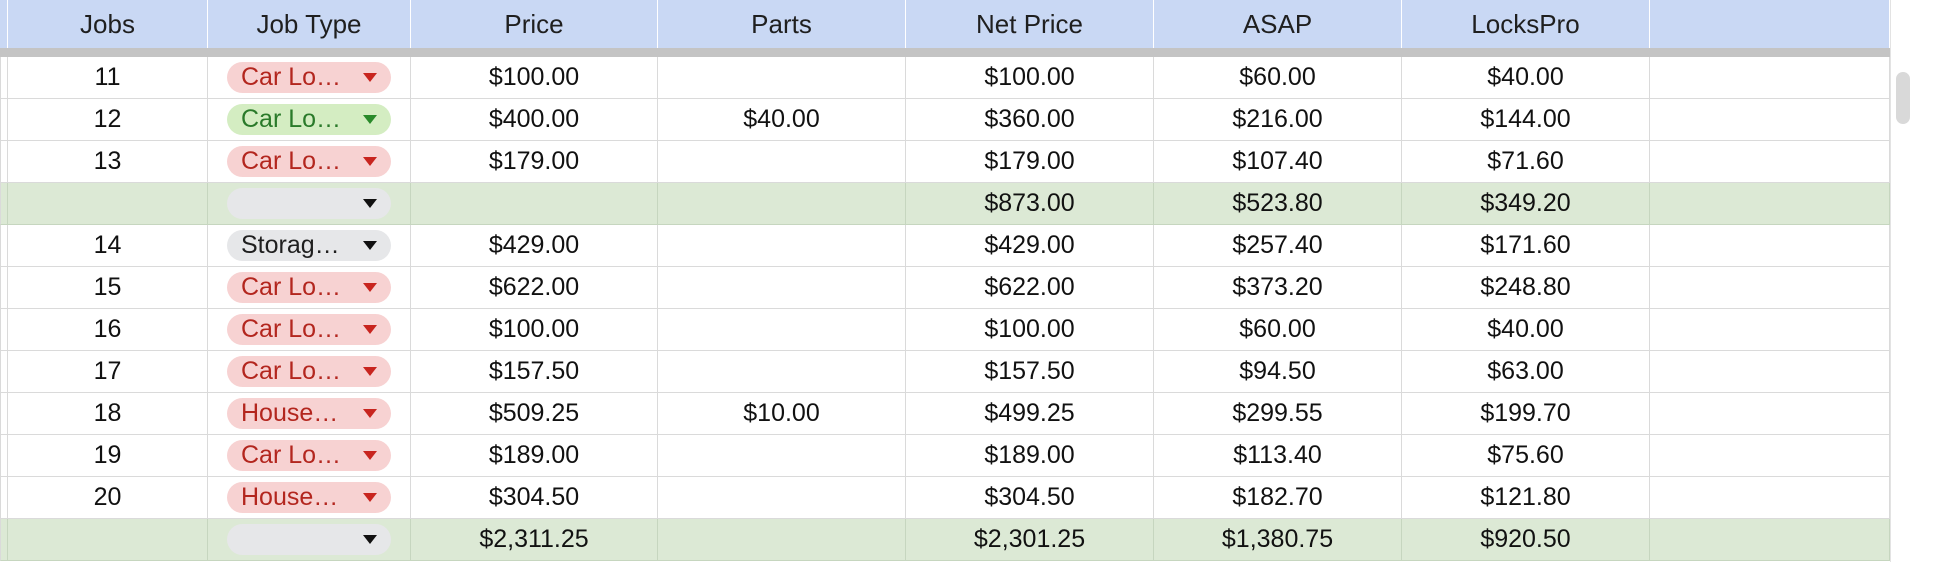 The image size is (1936, 562). I want to click on col-header-jobs: Jobs, so click(108, 24).